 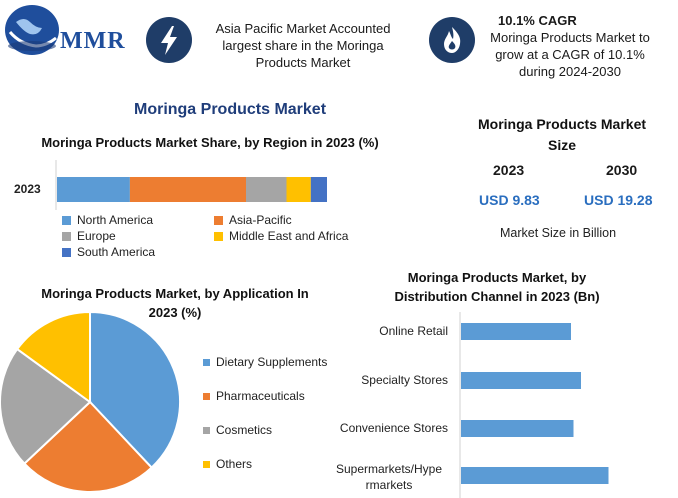 What do you see at coordinates (452, 40) in the screenshot?
I see `flame-icon` at bounding box center [452, 40].